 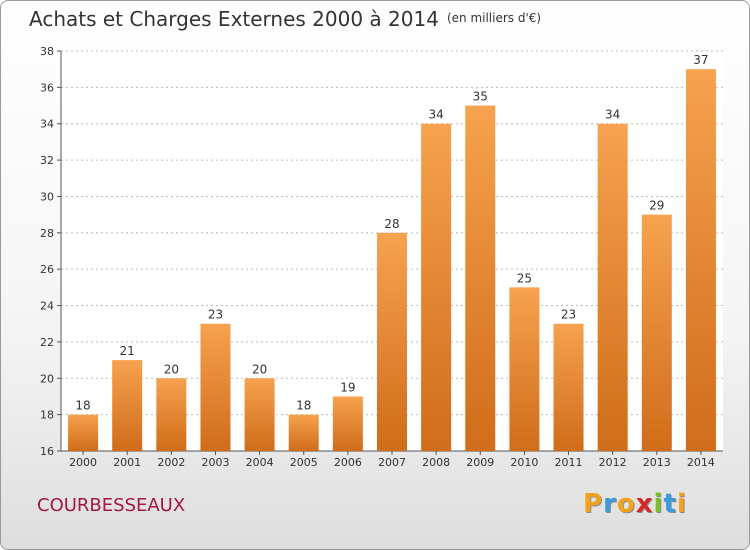 I want to click on x-tick-label: 2012, so click(x=613, y=462).